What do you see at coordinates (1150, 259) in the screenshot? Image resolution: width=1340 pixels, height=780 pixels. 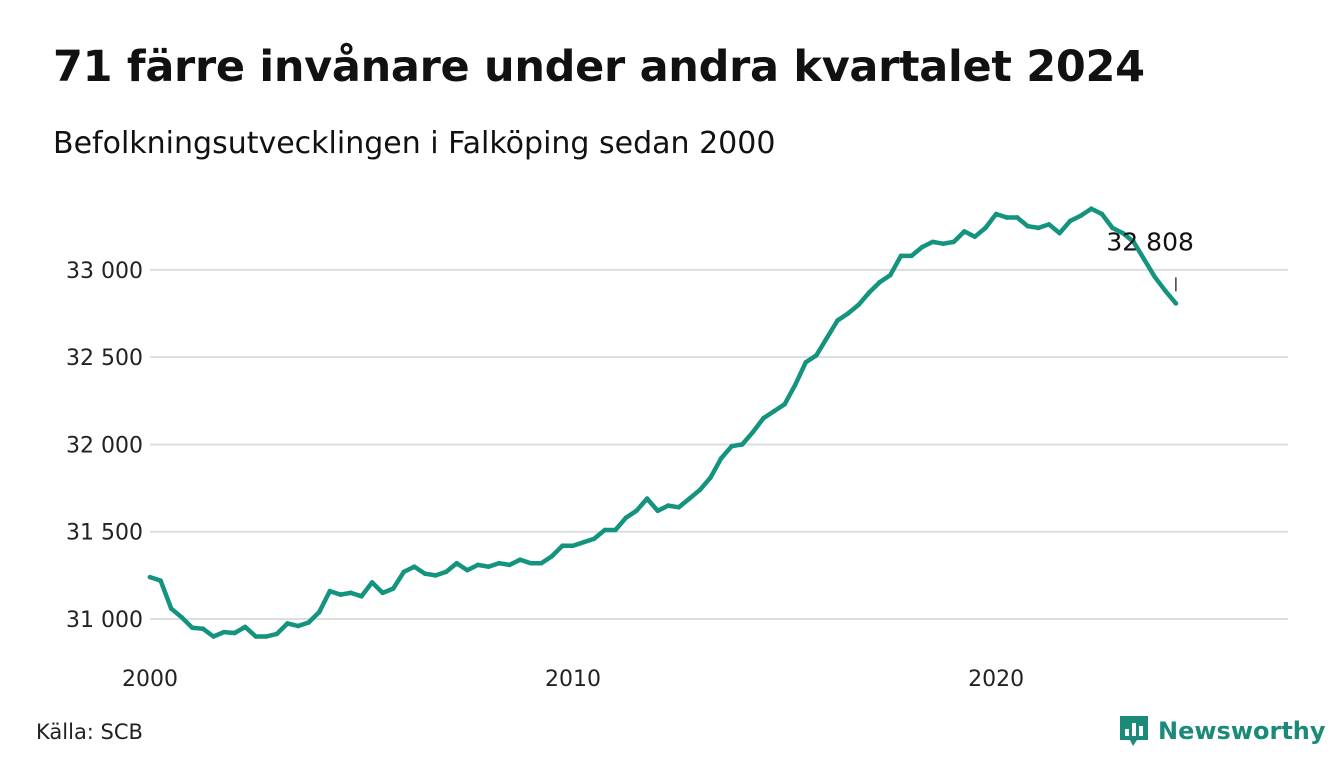 I see `annotation-layer: 32 808` at bounding box center [1150, 259].